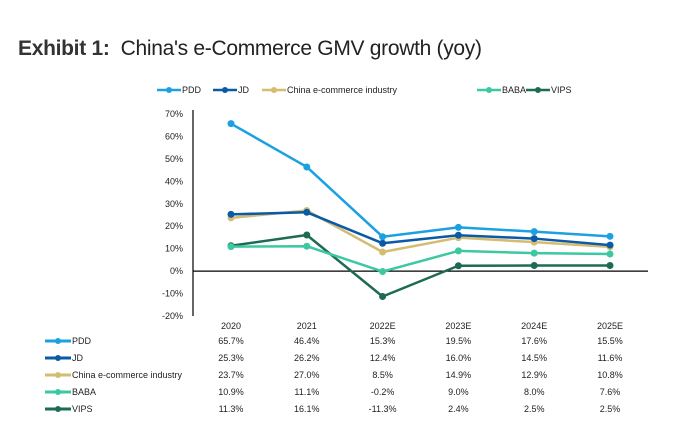 The width and height of the screenshot is (673, 429). Describe the element at coordinates (534, 326) in the screenshot. I see `x-tick-label: 2024E` at that location.